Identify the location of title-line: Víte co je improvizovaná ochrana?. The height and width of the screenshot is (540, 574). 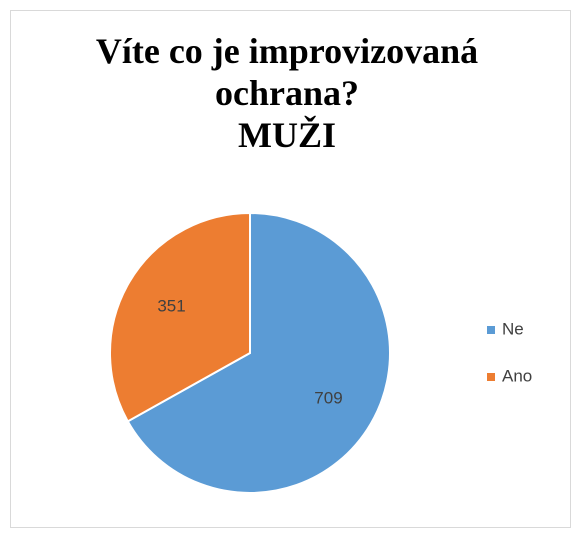
(287, 72).